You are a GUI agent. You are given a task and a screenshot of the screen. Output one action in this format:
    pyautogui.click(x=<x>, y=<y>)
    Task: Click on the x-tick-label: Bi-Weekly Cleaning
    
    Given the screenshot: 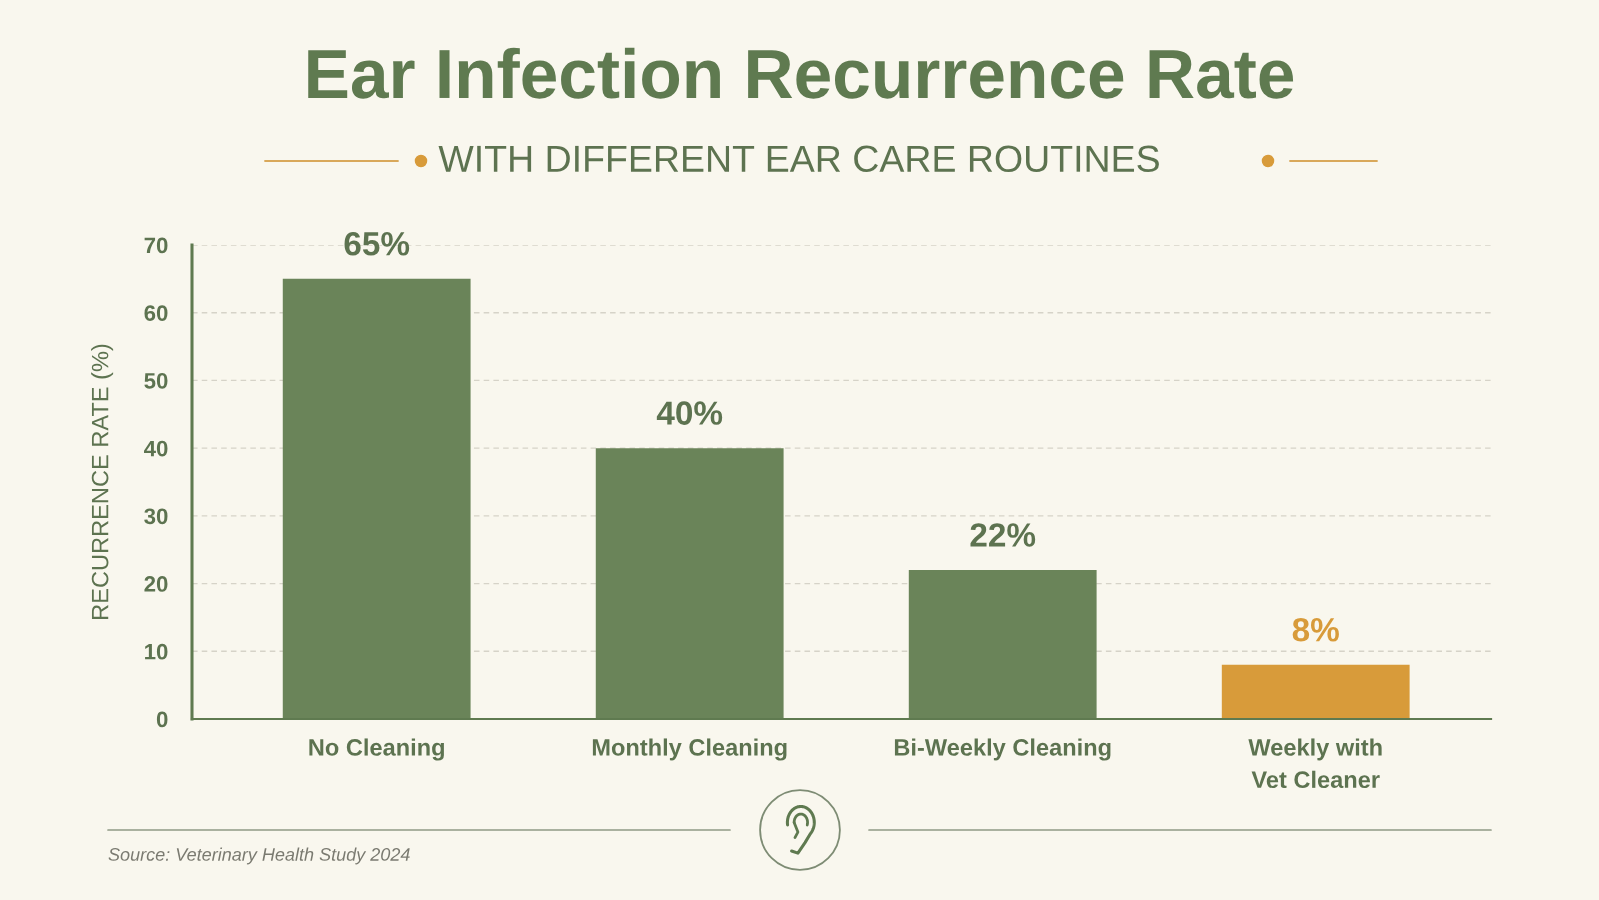 What is the action you would take?
    pyautogui.click(x=1002, y=749)
    